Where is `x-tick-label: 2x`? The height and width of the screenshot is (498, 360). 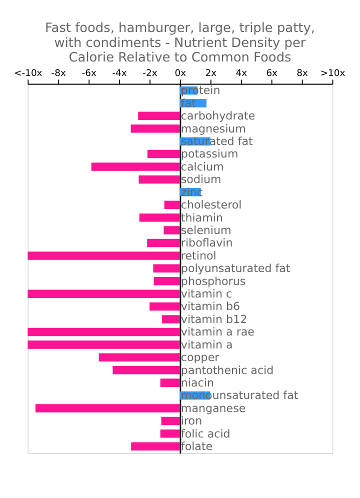
x-tick-label: 2x is located at coordinates (211, 73).